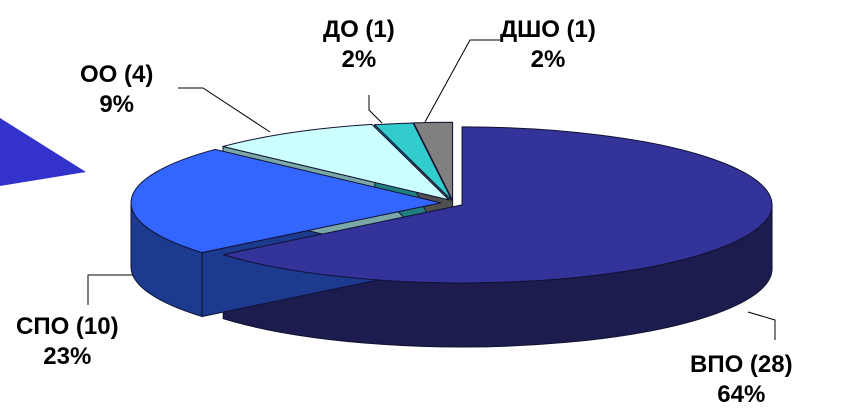 This screenshot has width=853, height=413. What do you see at coordinates (224, 110) in the screenshot?
I see `leader-line-oo` at bounding box center [224, 110].